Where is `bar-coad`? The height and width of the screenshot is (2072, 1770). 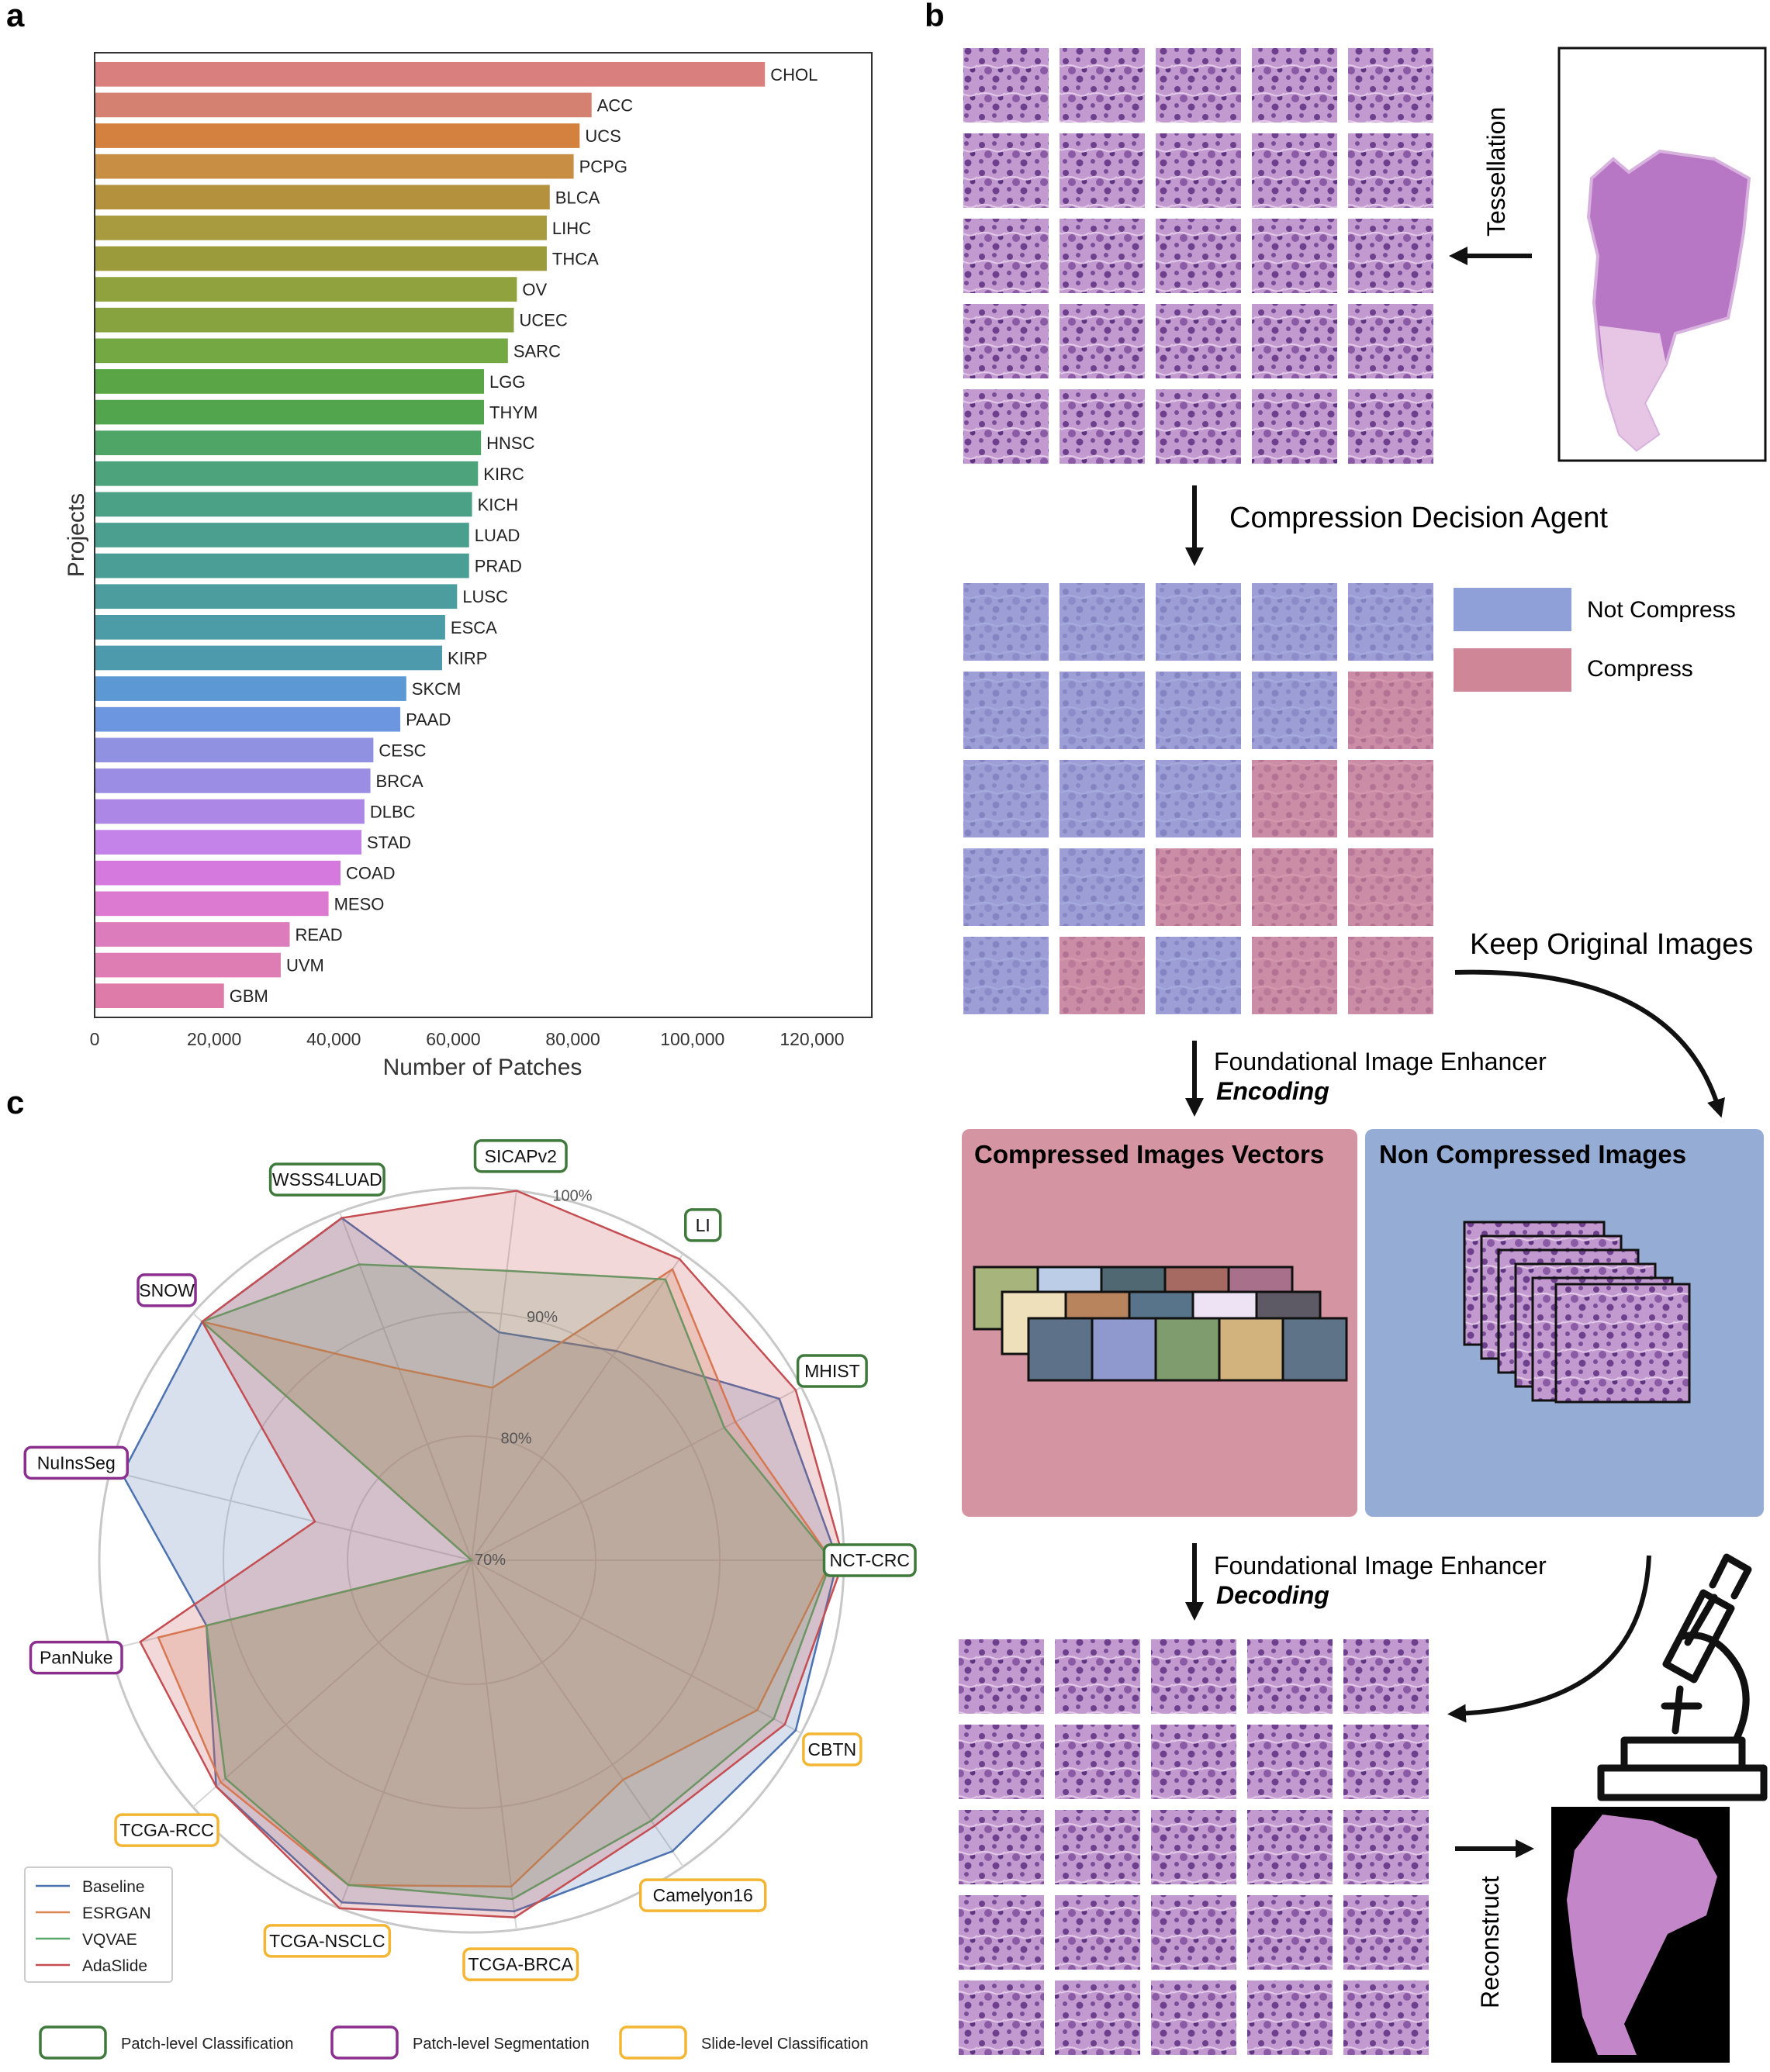 bar-coad is located at coordinates (218, 873).